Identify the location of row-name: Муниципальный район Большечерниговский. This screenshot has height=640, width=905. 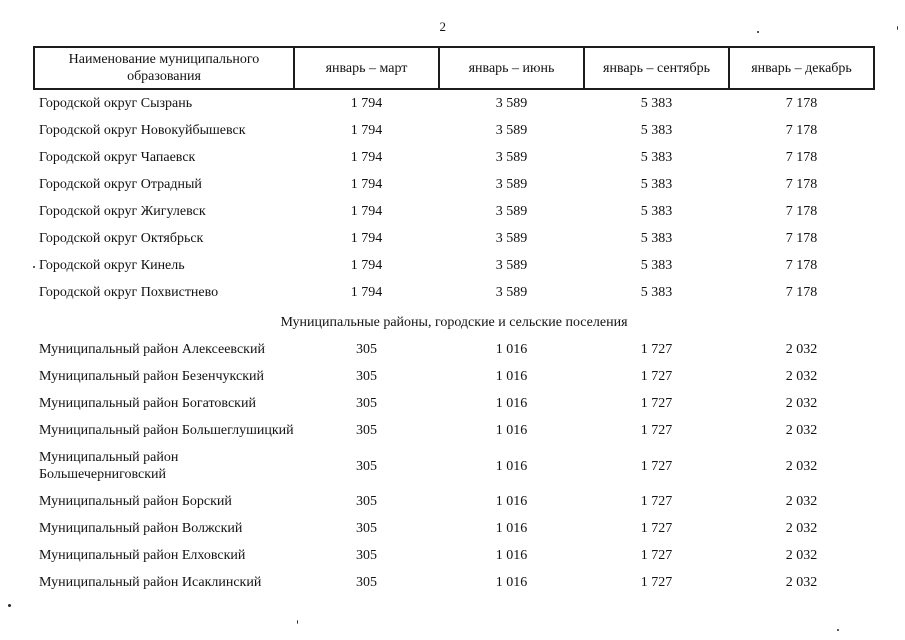
(109, 466).